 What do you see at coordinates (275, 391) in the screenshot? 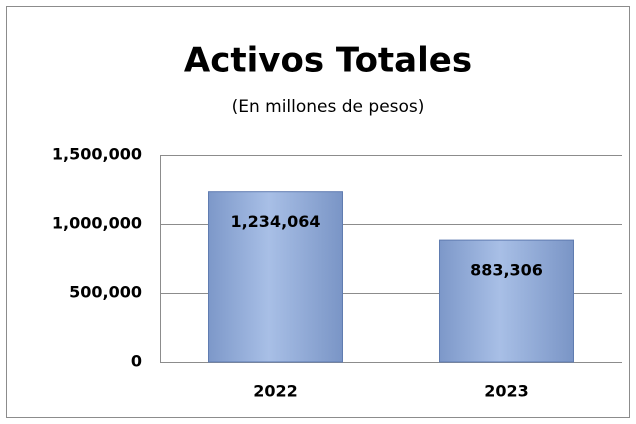
I see `x-tick-label: 2022` at bounding box center [275, 391].